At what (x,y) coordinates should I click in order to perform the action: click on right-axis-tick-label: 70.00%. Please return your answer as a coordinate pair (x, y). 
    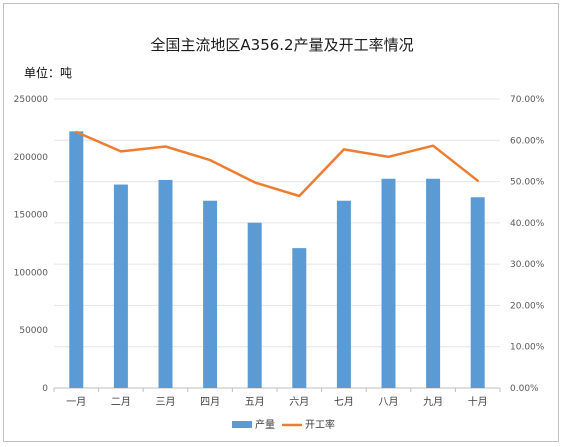
    Looking at the image, I should click on (527, 100).